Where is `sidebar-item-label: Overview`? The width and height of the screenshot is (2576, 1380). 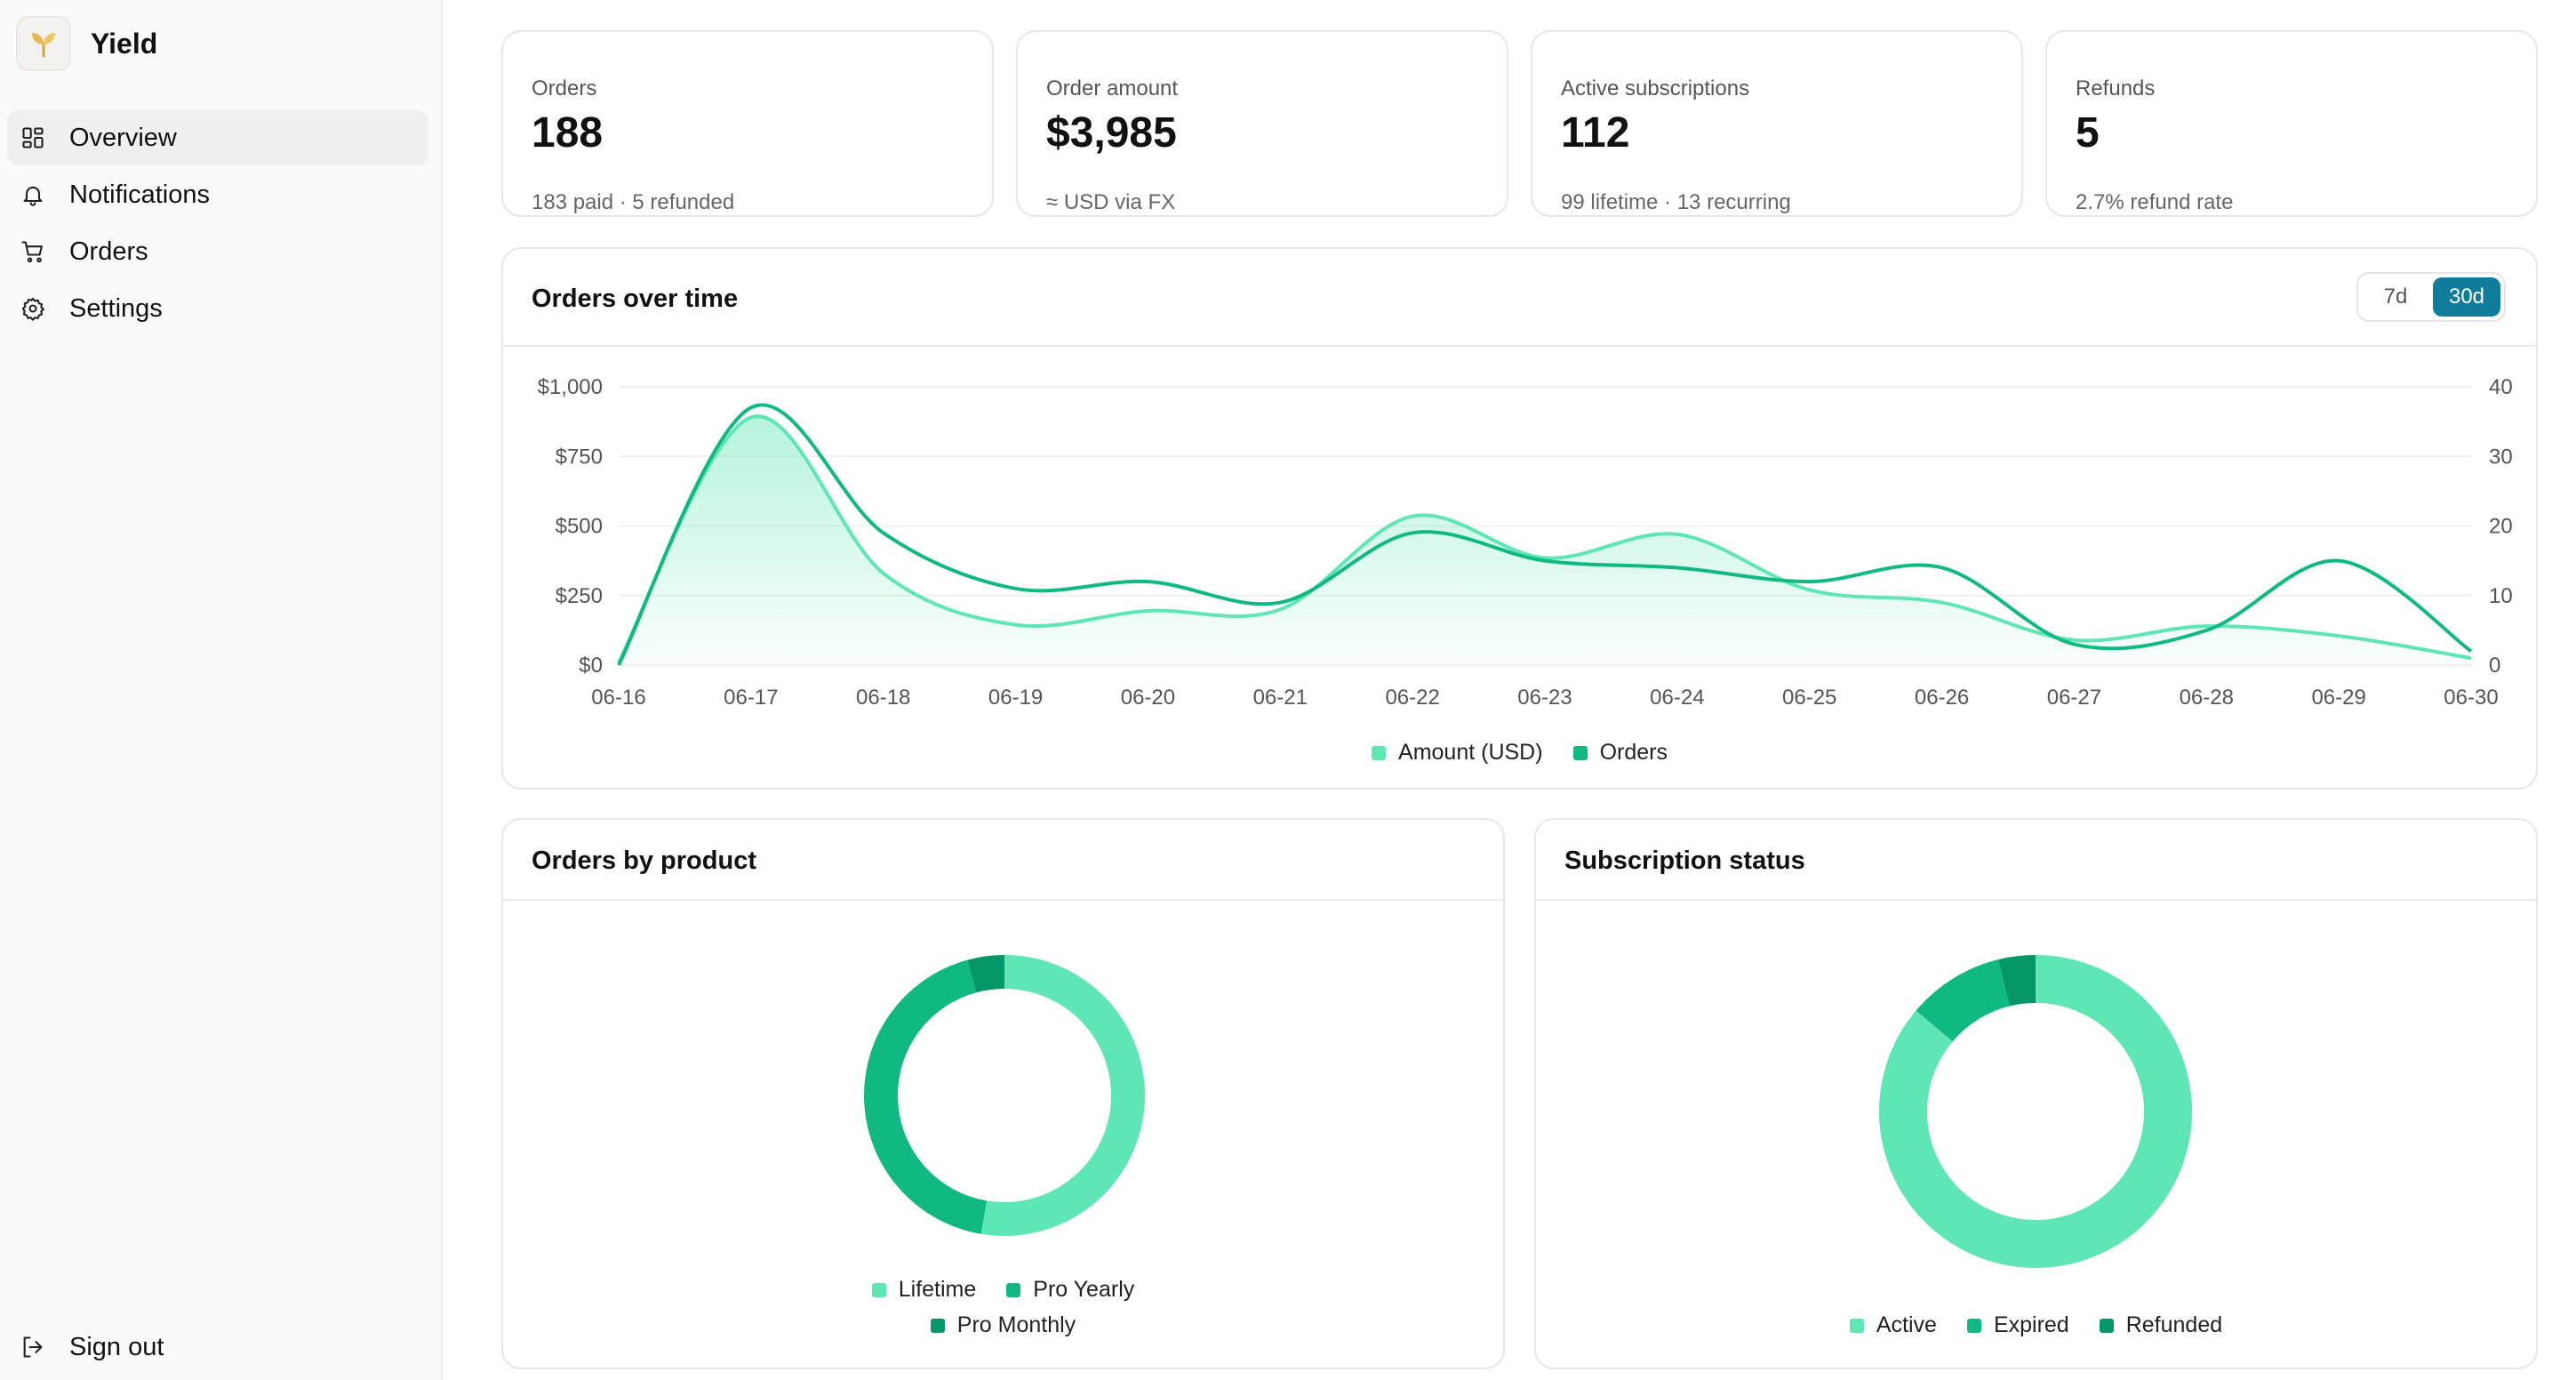
sidebar-item-label: Overview is located at coordinates (123, 137).